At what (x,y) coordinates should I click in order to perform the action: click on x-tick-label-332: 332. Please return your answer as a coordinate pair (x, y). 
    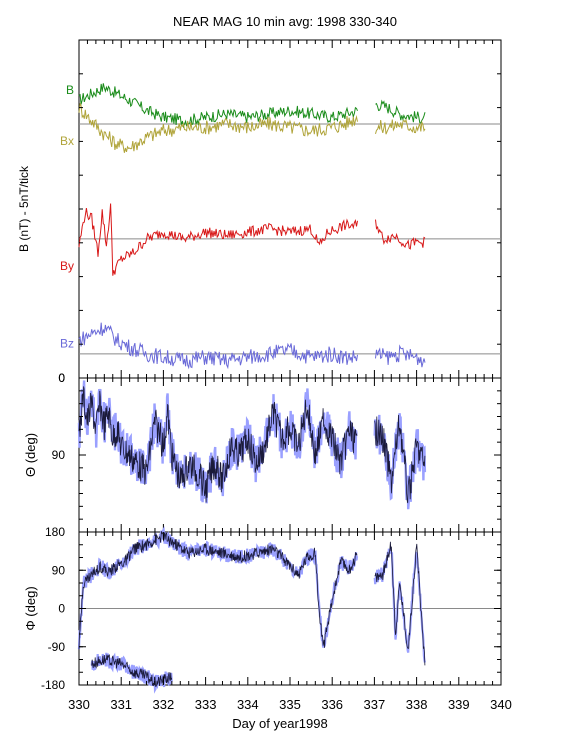
    Looking at the image, I should click on (164, 704).